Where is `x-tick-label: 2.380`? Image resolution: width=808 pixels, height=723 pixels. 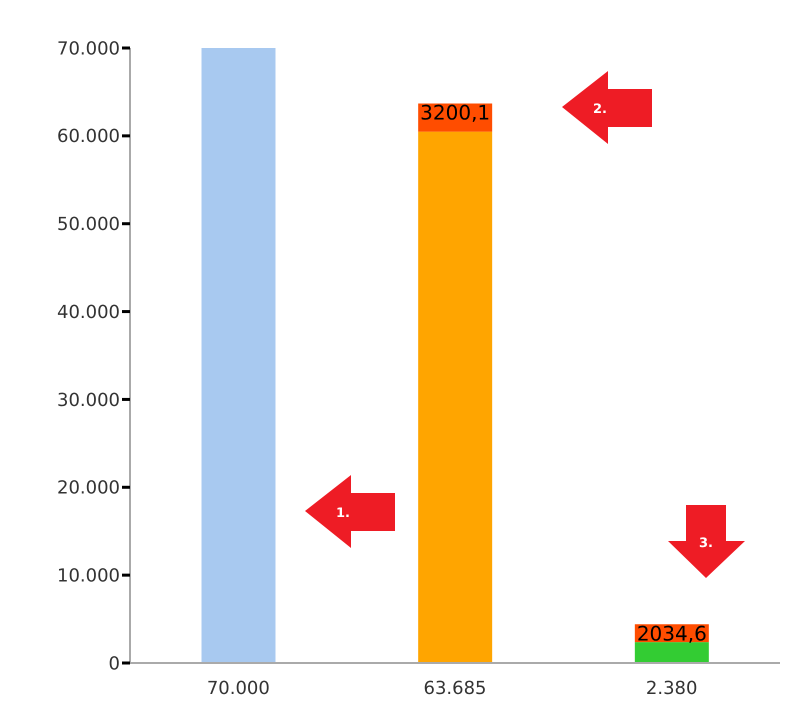
x-tick-label: 2.380 is located at coordinates (672, 688).